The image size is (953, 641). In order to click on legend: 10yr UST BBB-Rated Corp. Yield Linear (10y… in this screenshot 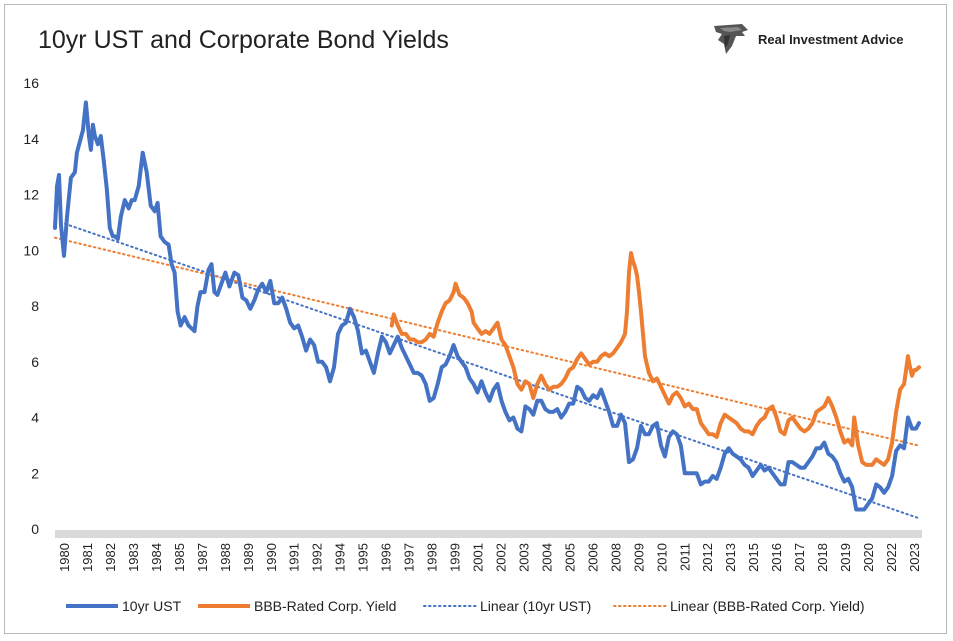, I will do `click(465, 606)`.